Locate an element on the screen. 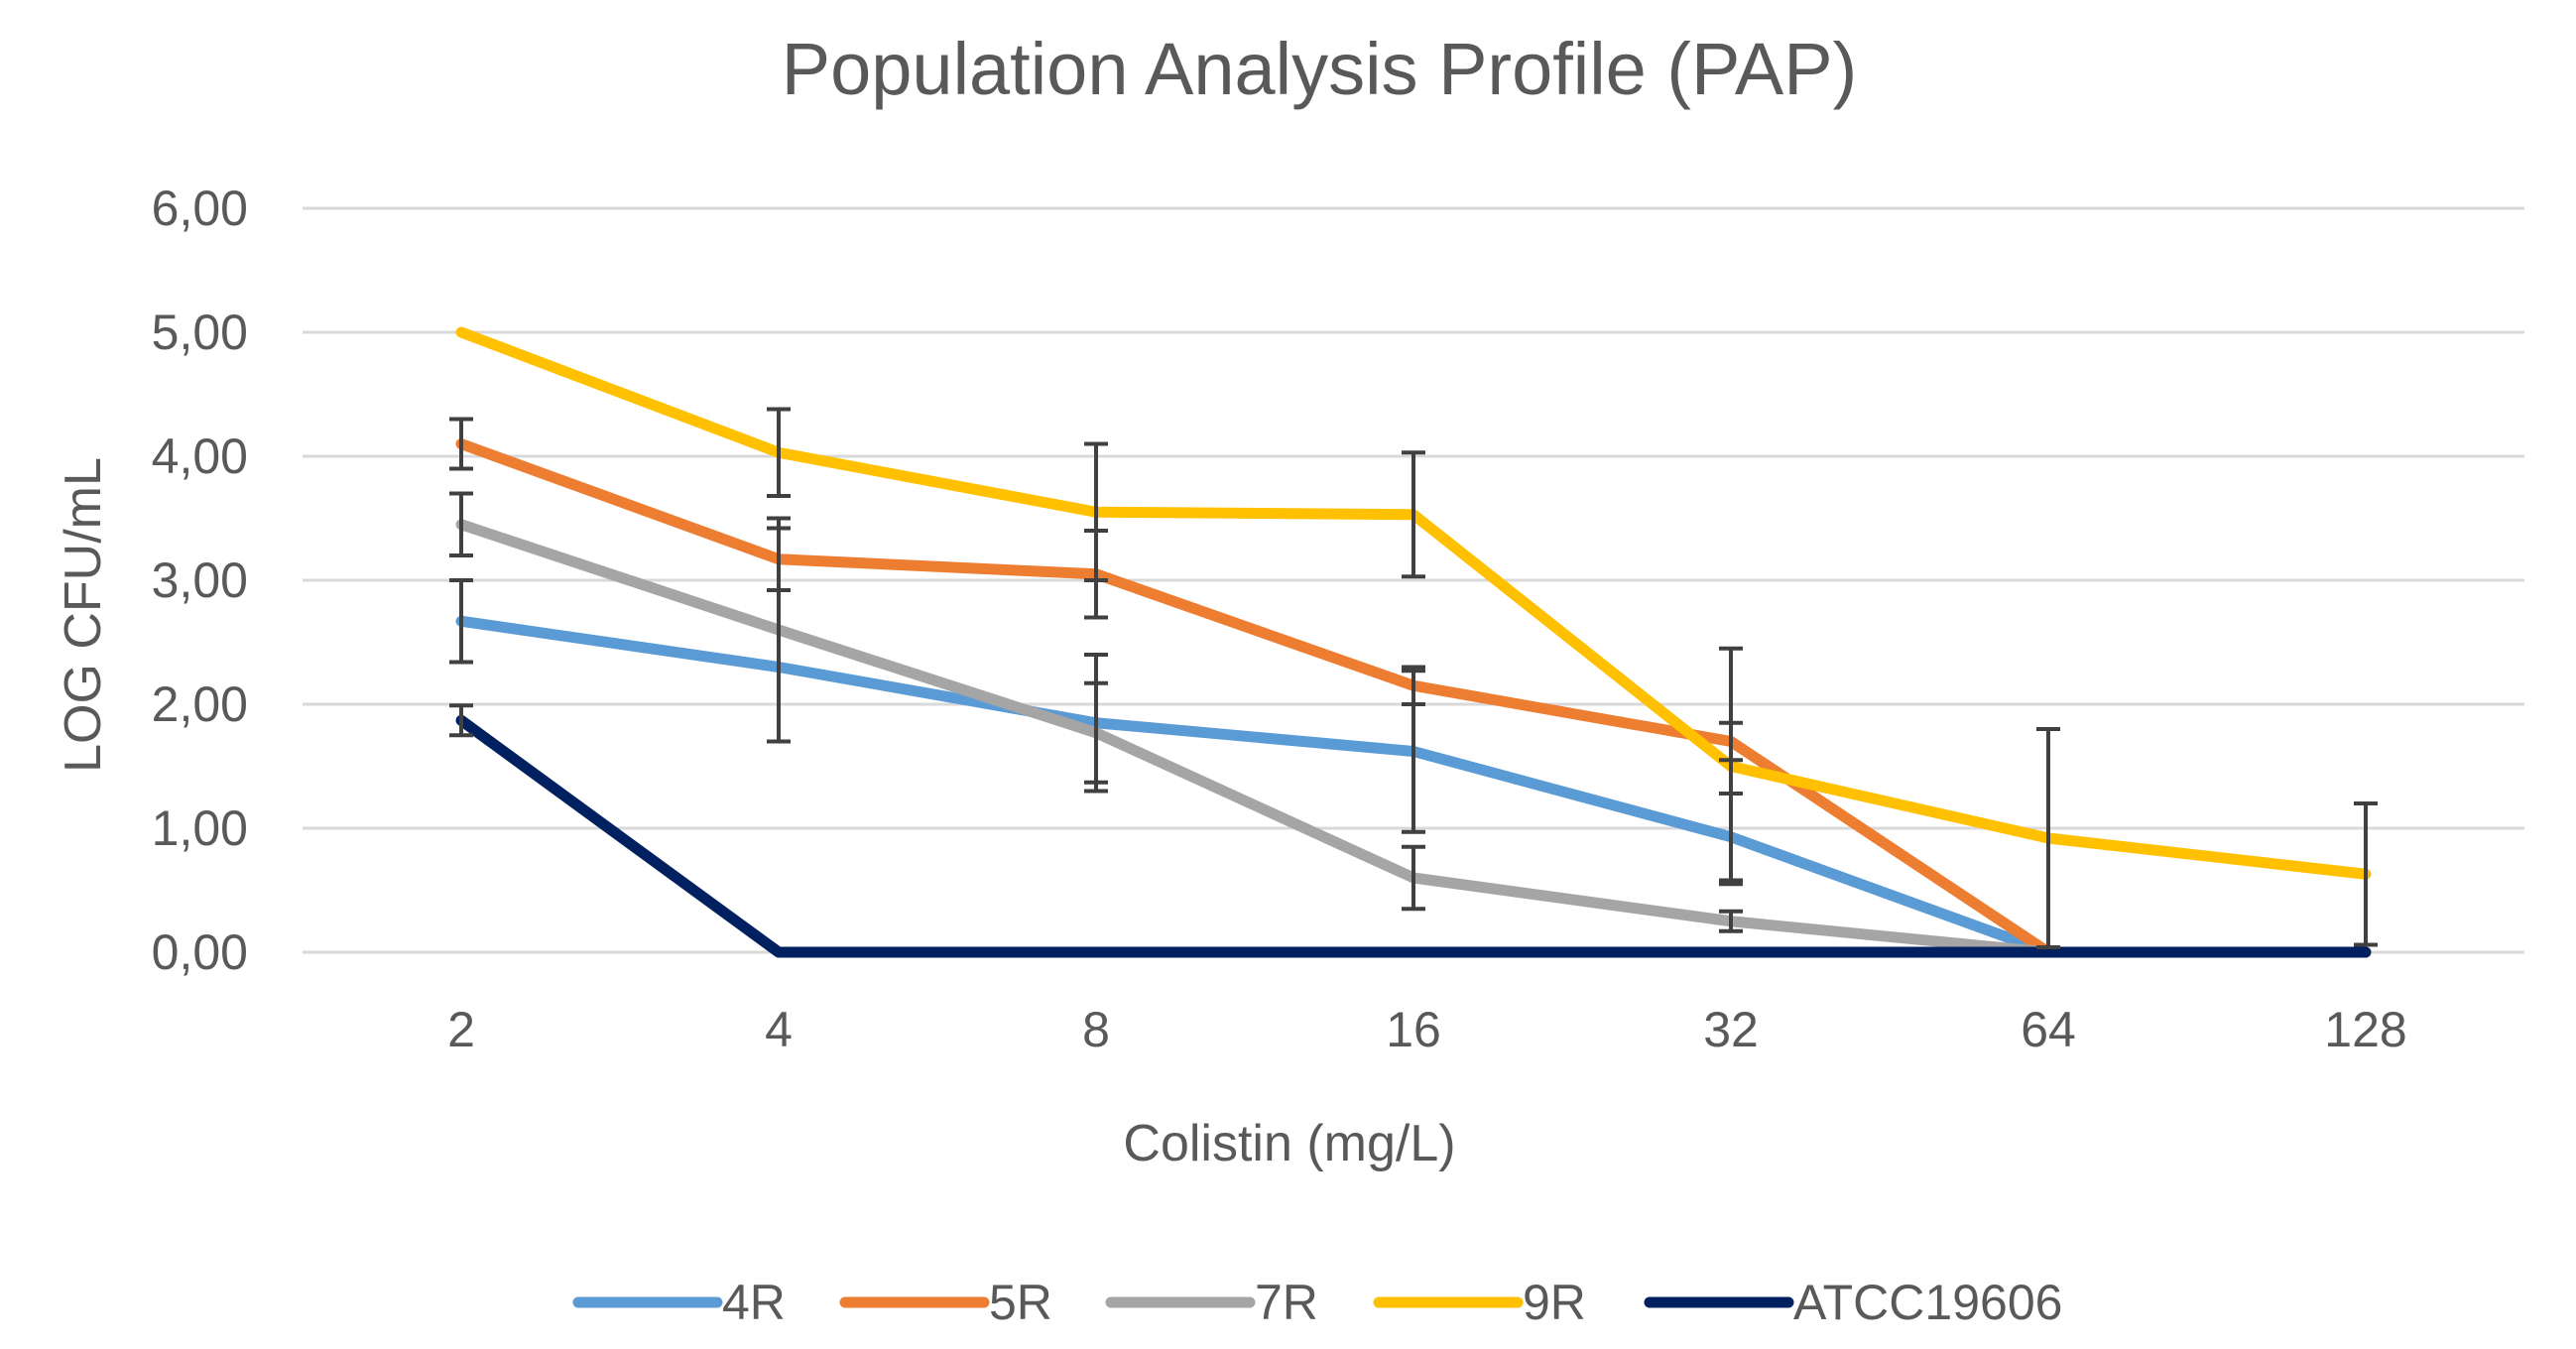  y-tick-label: 2,00 is located at coordinates (200, 704).